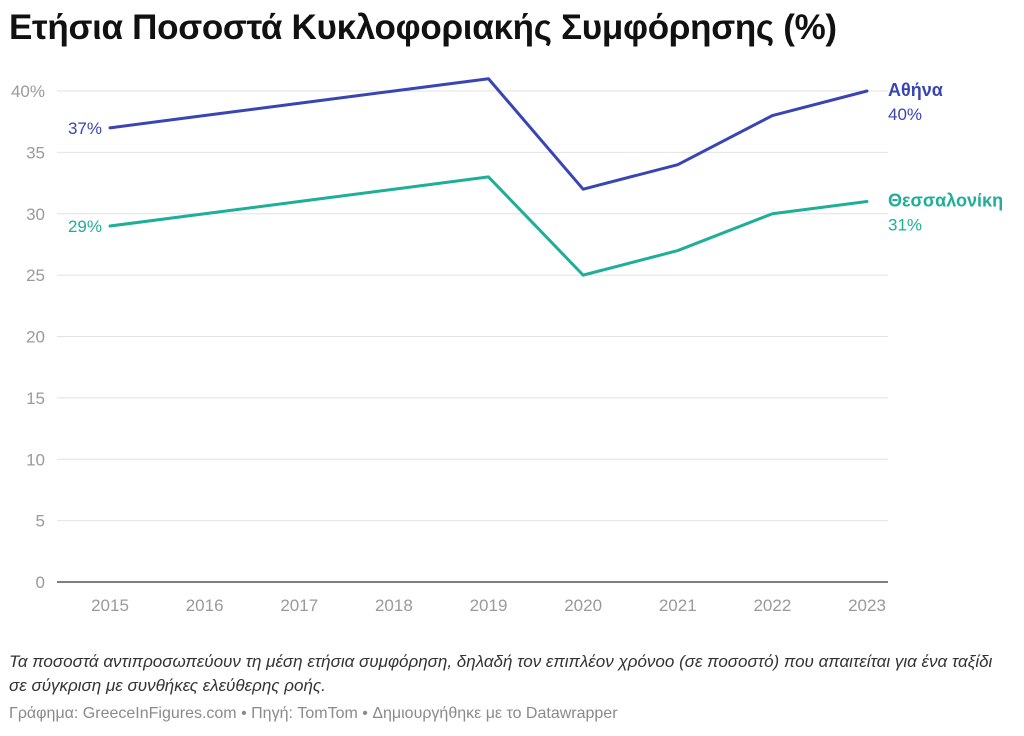  Describe the element at coordinates (85, 128) in the screenshot. I see `start-value-label: 37%` at that location.